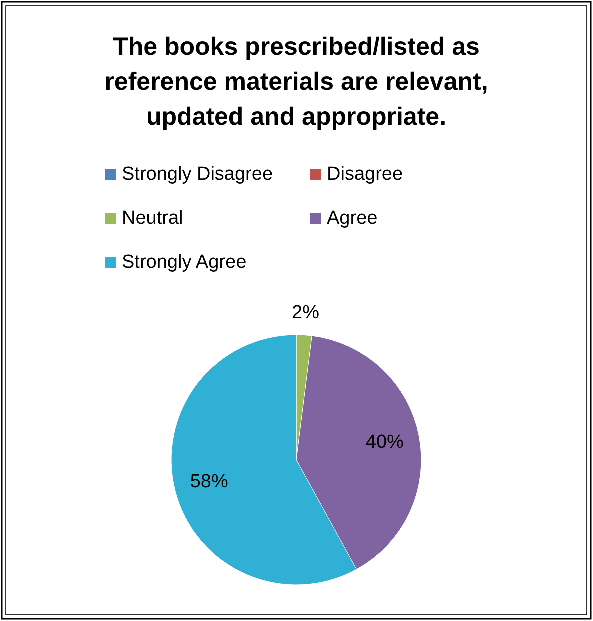 This screenshot has height=621, width=593. What do you see at coordinates (306, 313) in the screenshot?
I see `data-label: 2%` at bounding box center [306, 313].